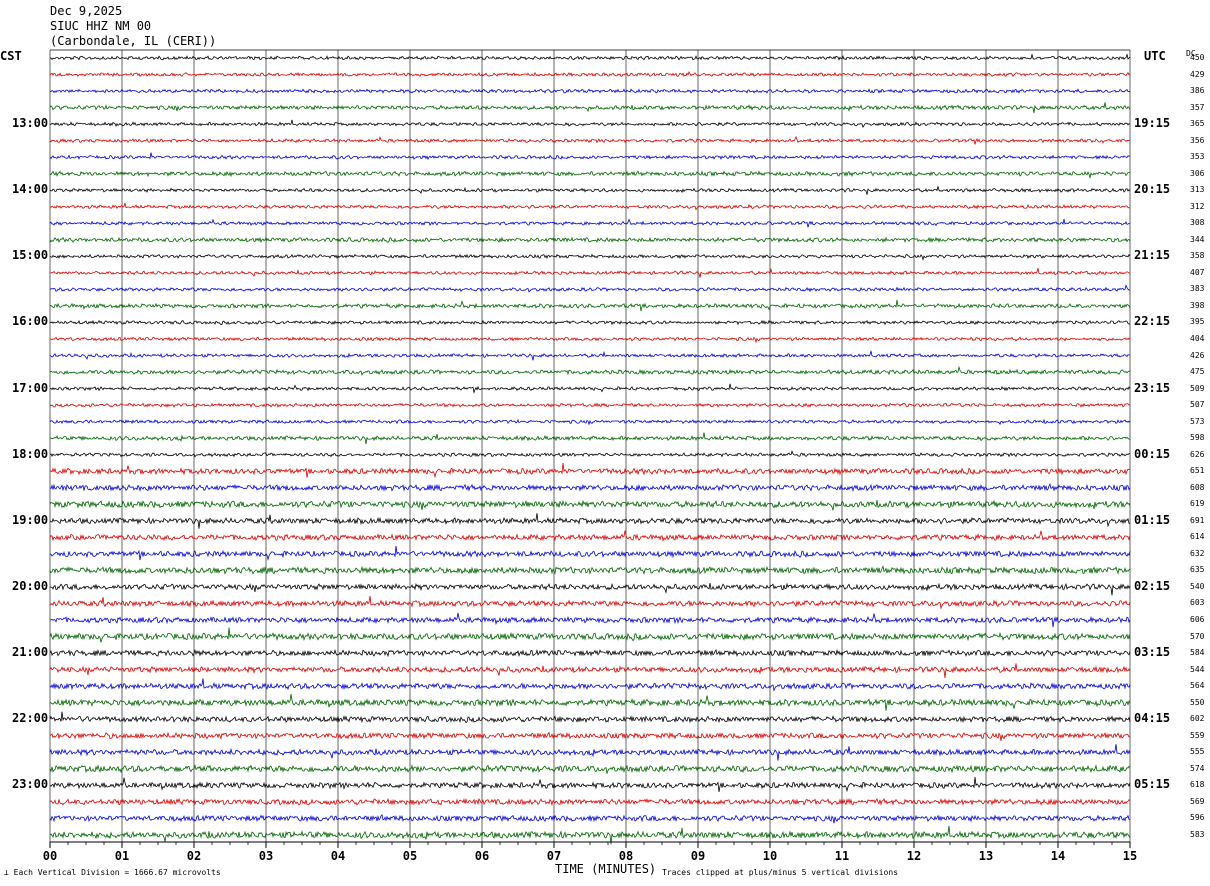 This screenshot has width=1210, height=886. What do you see at coordinates (133, 41) in the screenshot?
I see `location-label: (Carbondale, IL (CERI))` at bounding box center [133, 41].